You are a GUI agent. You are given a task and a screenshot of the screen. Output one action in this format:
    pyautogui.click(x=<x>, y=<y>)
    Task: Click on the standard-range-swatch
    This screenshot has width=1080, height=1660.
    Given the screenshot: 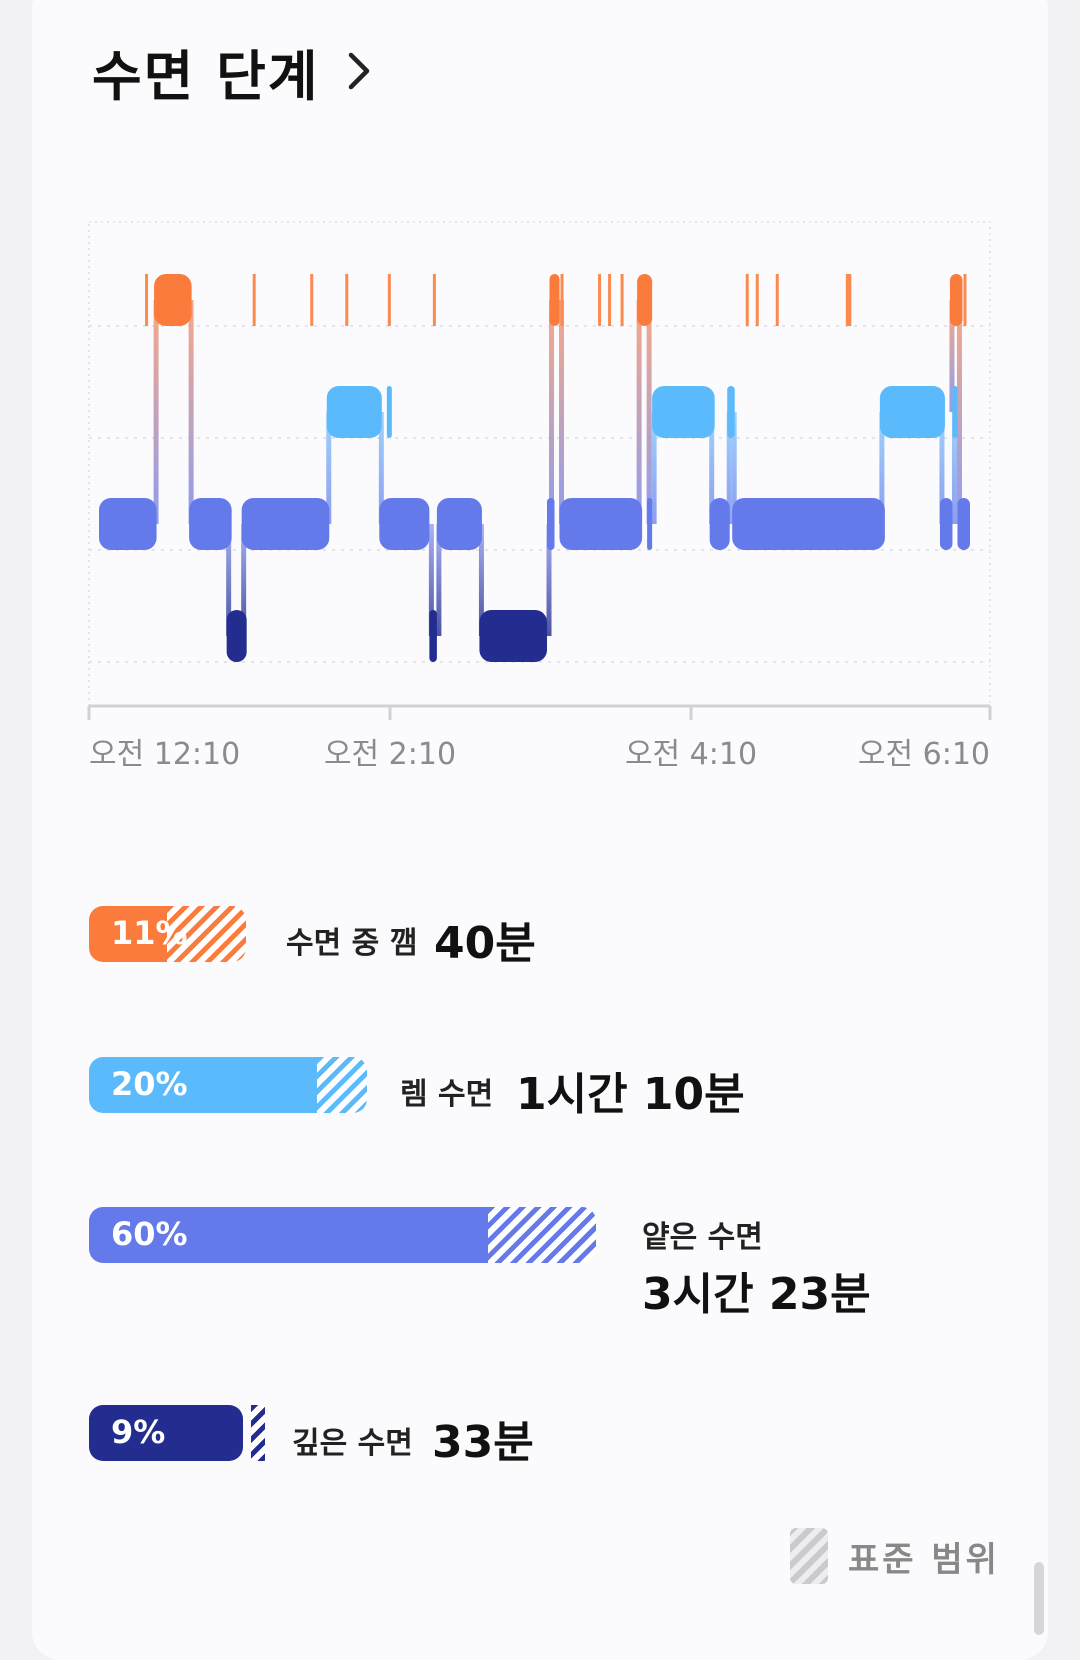 What is the action you would take?
    pyautogui.click(x=809, y=1556)
    